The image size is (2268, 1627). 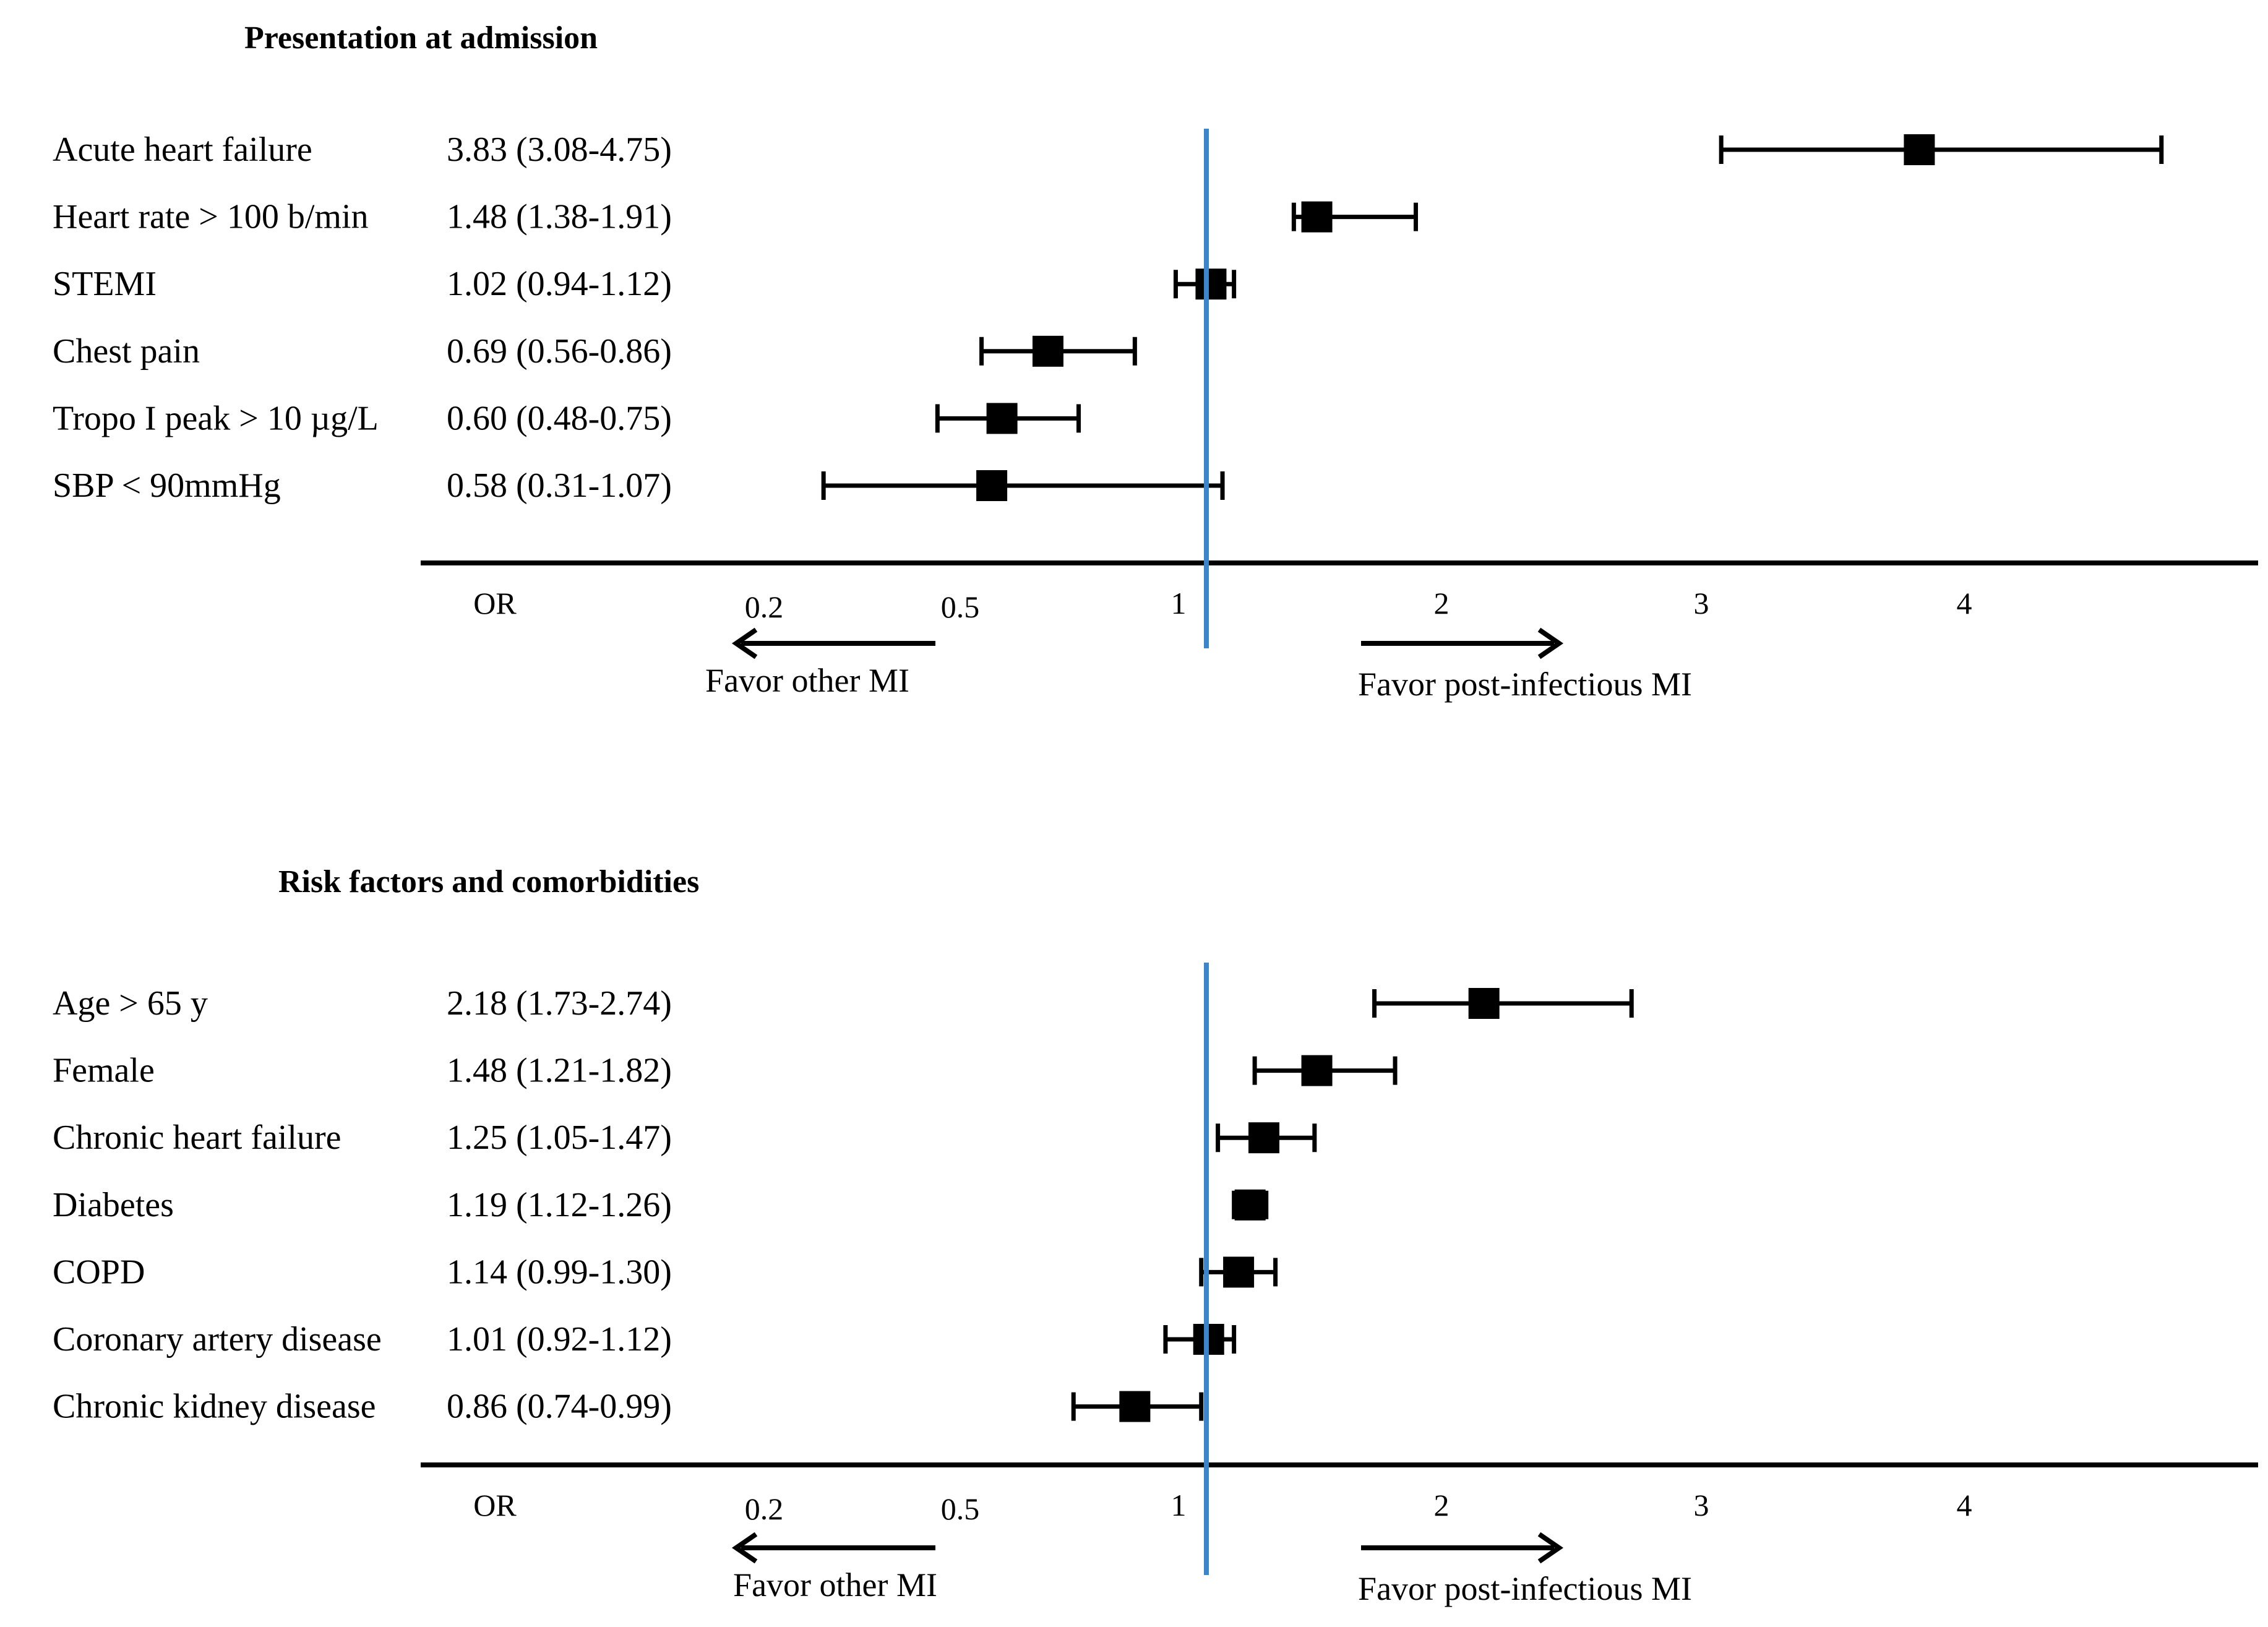 I want to click on forest-row: Chronic heart failure 1.25 (1.05-1.47), so click(x=685, y=1137).